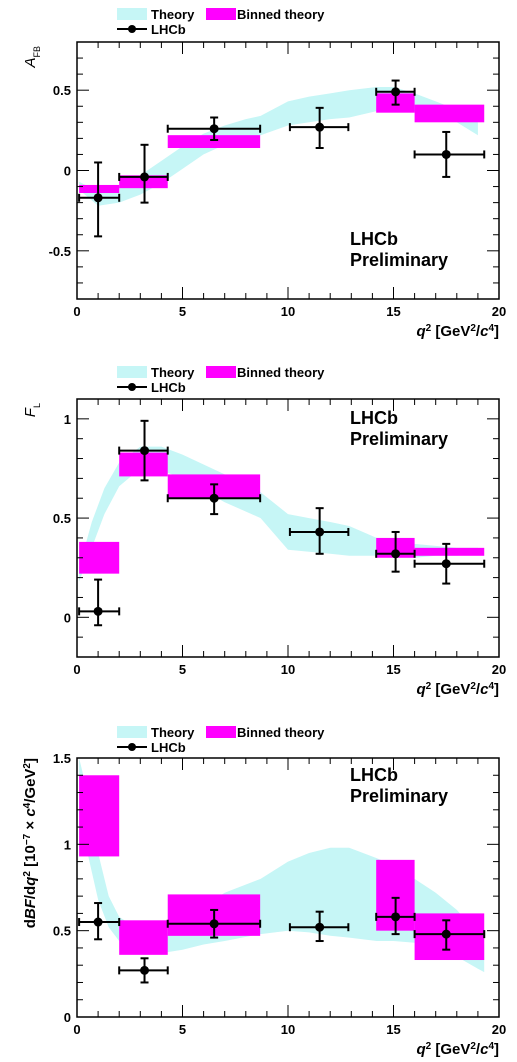 This screenshot has height=1062, width=517. What do you see at coordinates (32, 57) in the screenshot?
I see `y-axis-title: AFB` at bounding box center [32, 57].